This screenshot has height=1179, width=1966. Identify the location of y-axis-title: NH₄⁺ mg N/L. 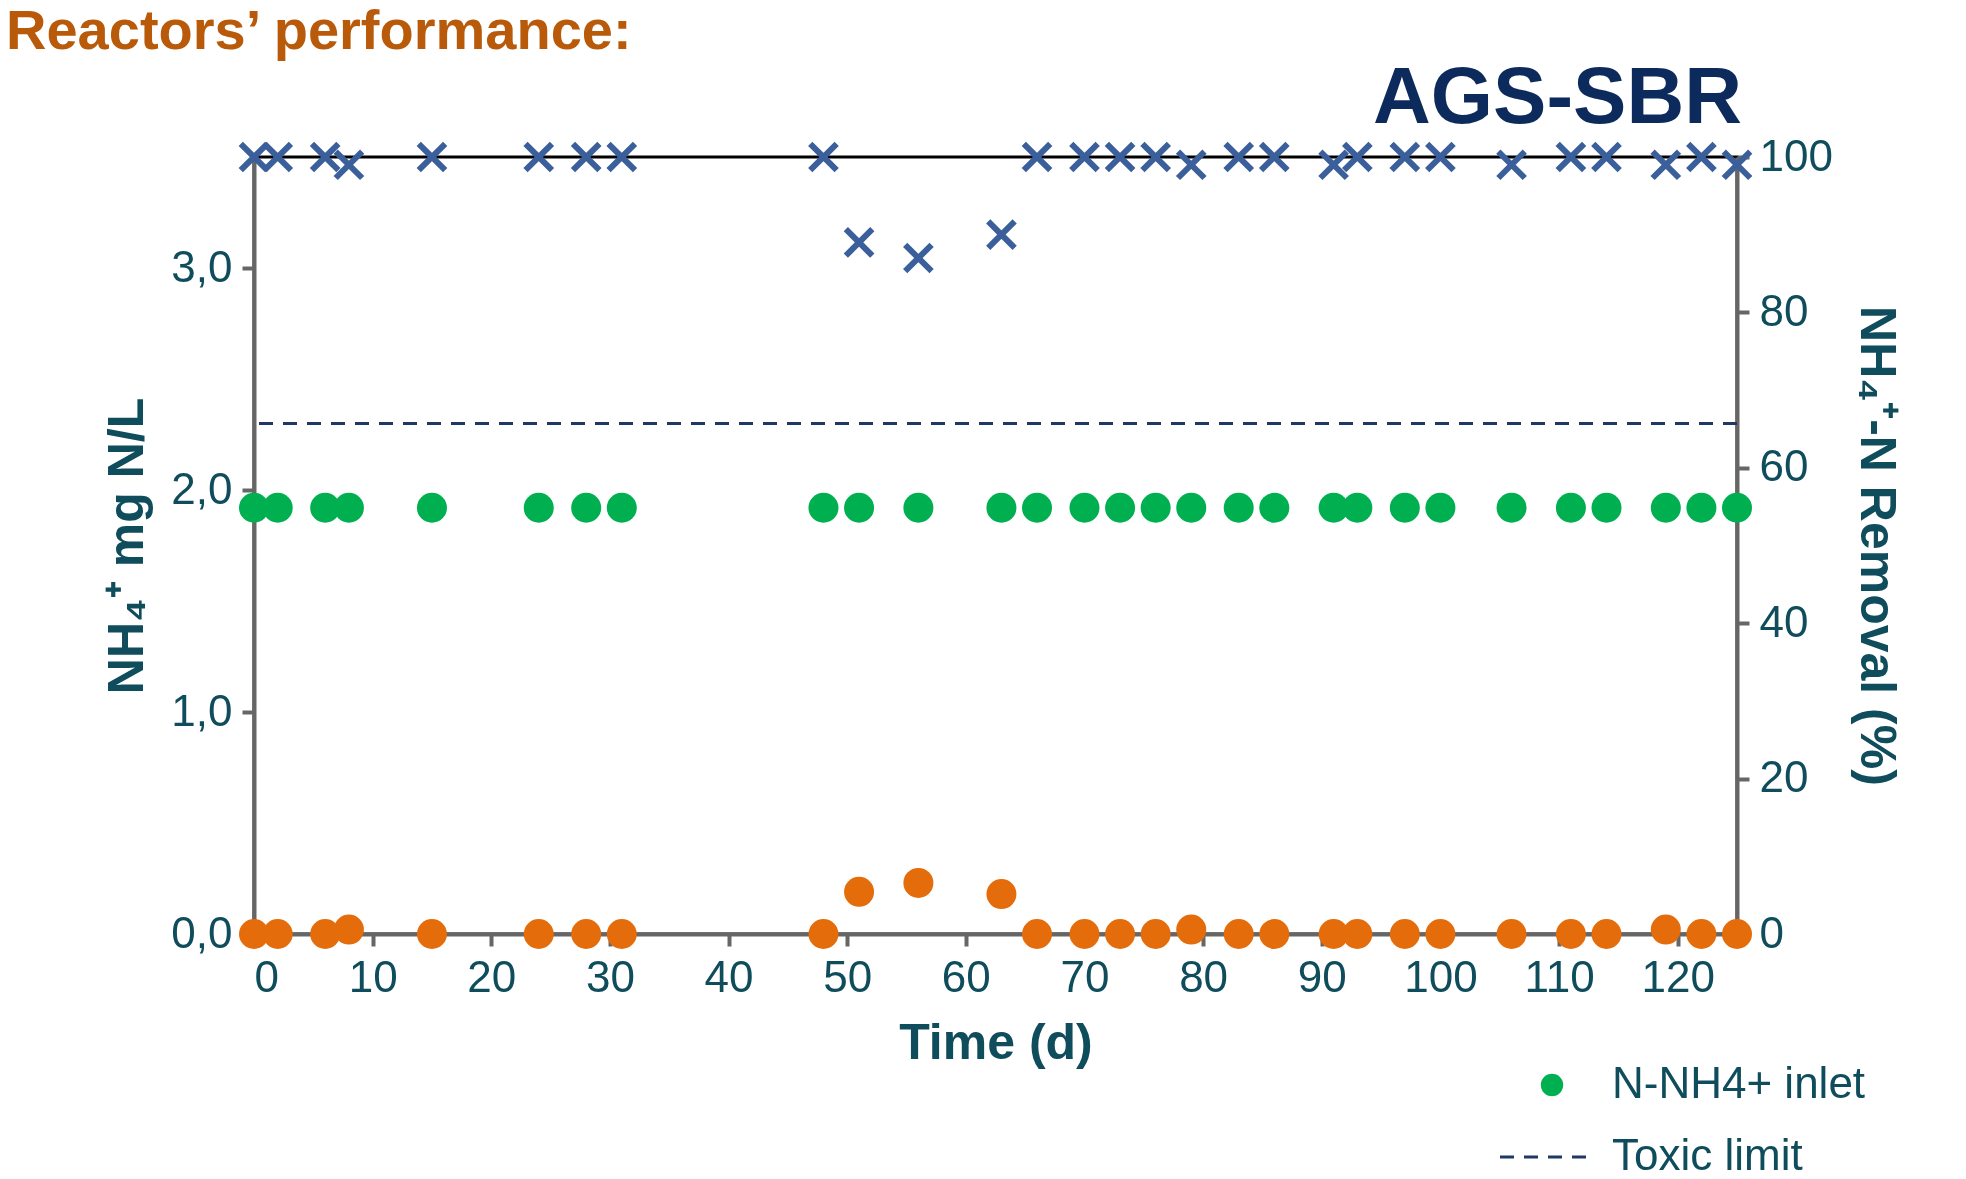
(126, 546).